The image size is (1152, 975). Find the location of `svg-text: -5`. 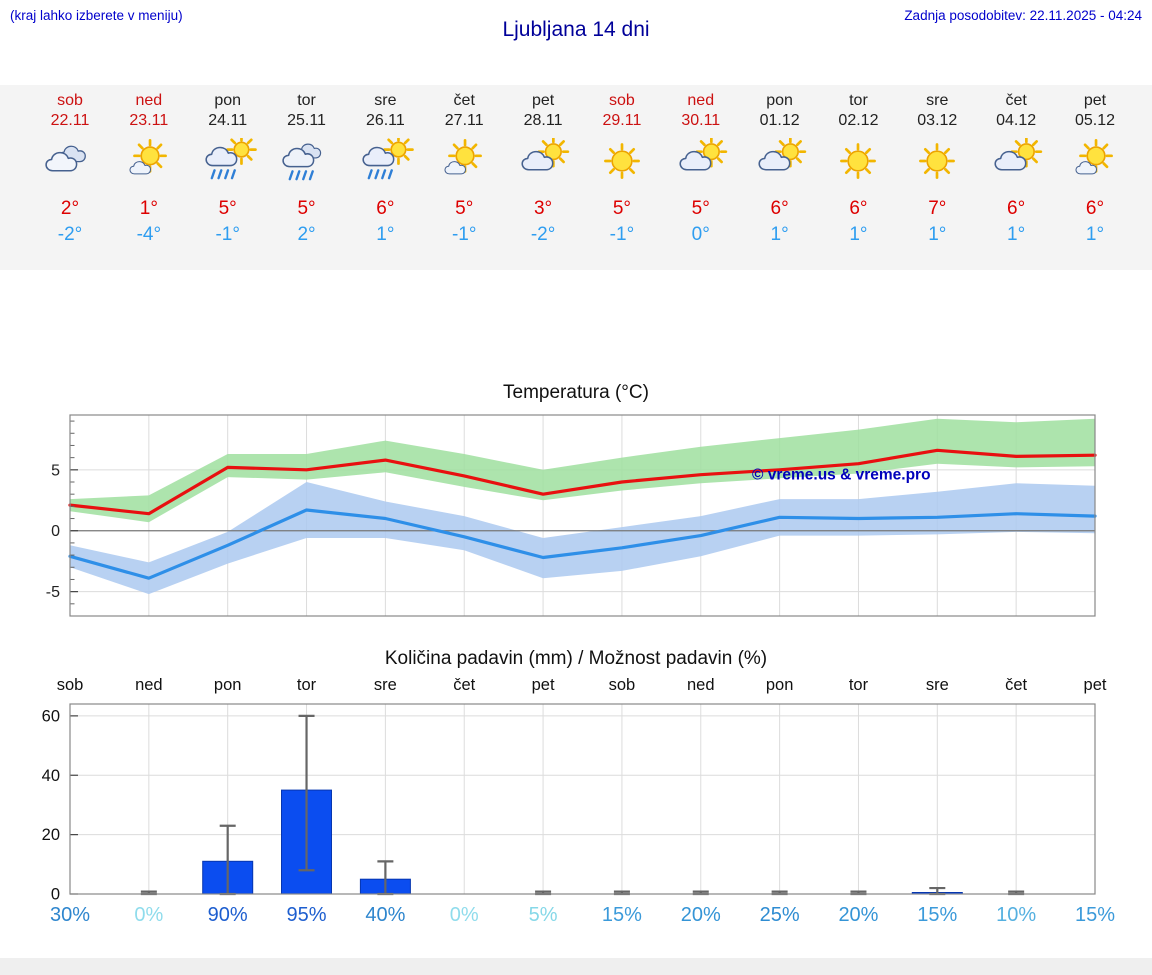

svg-text: -5 is located at coordinates (53, 592).